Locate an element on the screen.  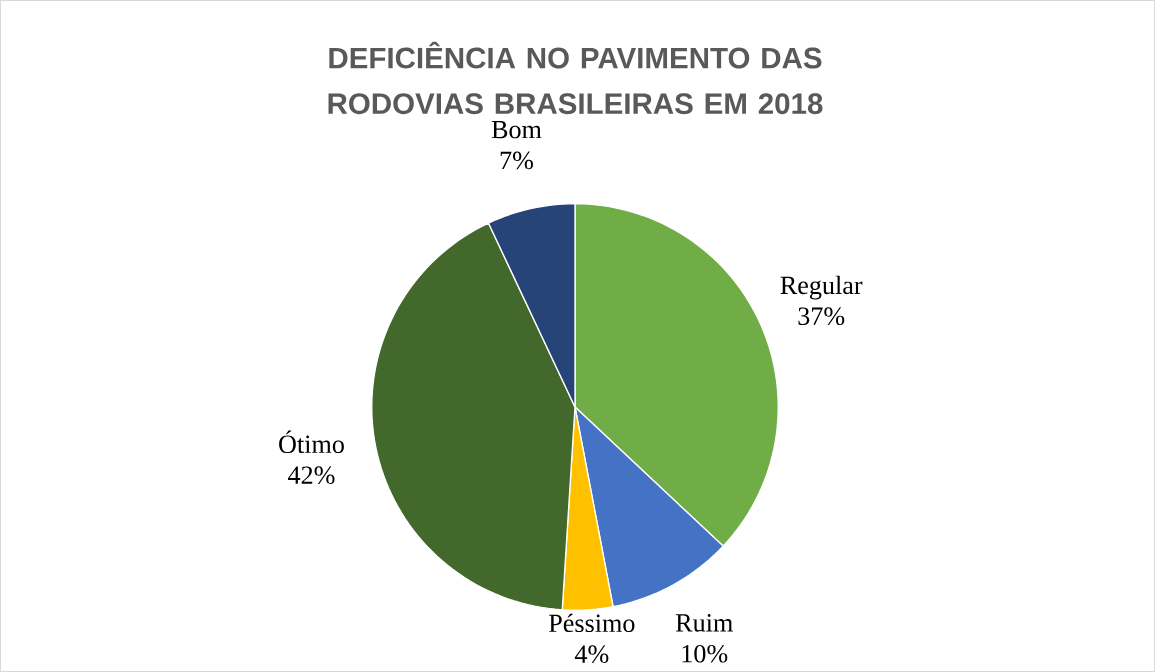
data-label: 42% is located at coordinates (311, 475).